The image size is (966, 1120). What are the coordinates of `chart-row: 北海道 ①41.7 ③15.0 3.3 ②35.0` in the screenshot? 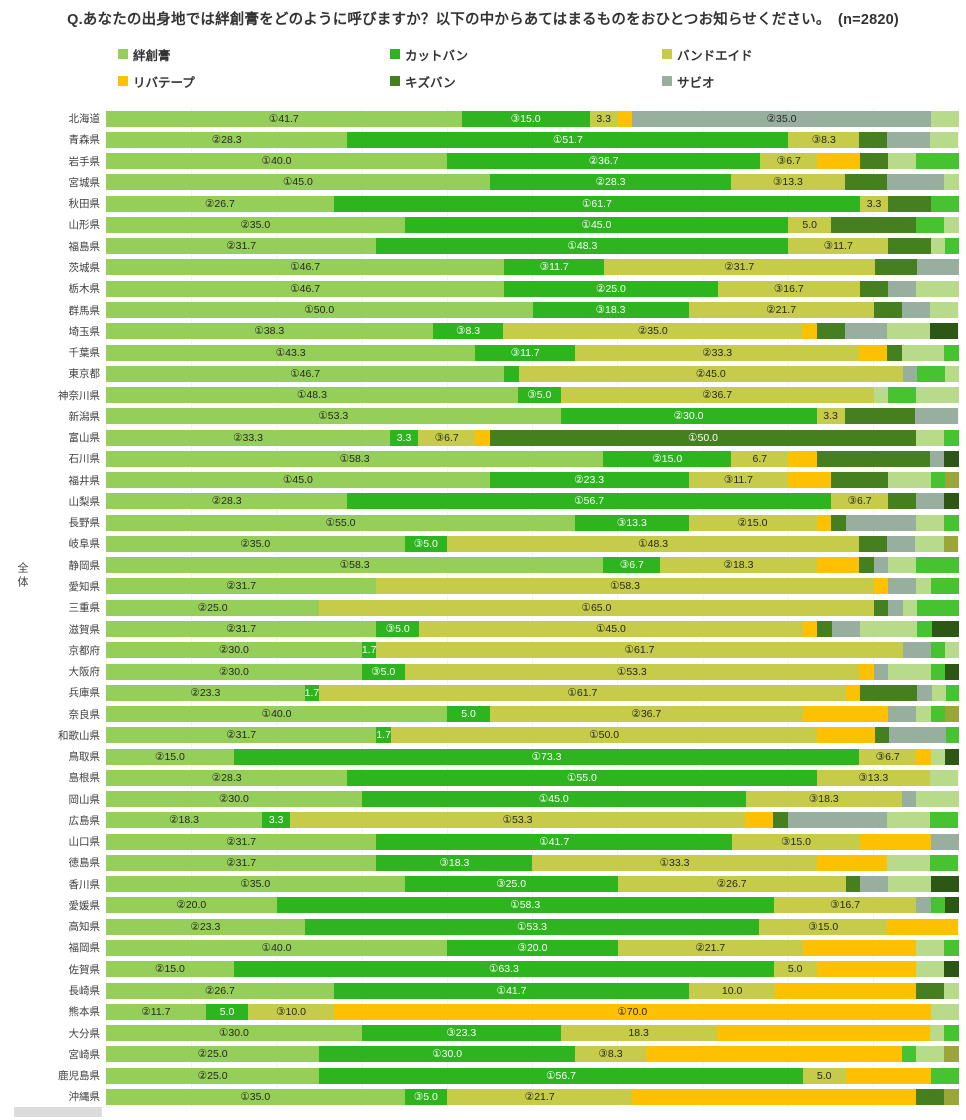 It's located at (483, 118).